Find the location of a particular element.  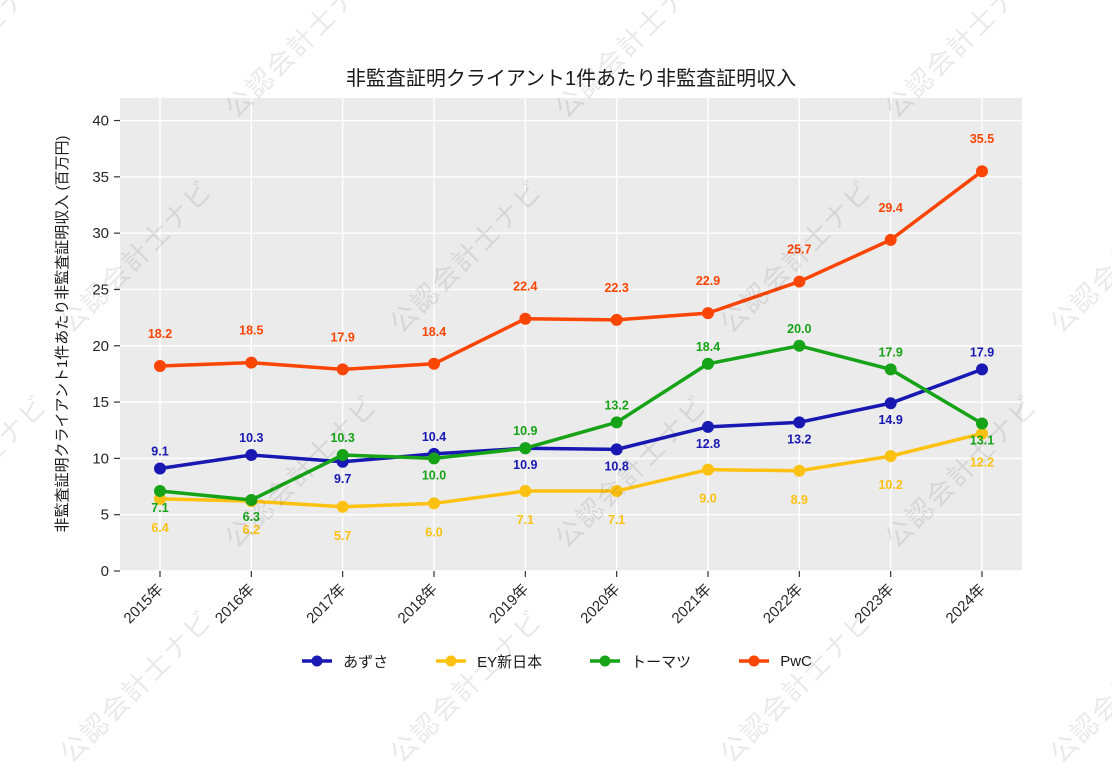

y-tick-label: 5 is located at coordinates (105, 515).